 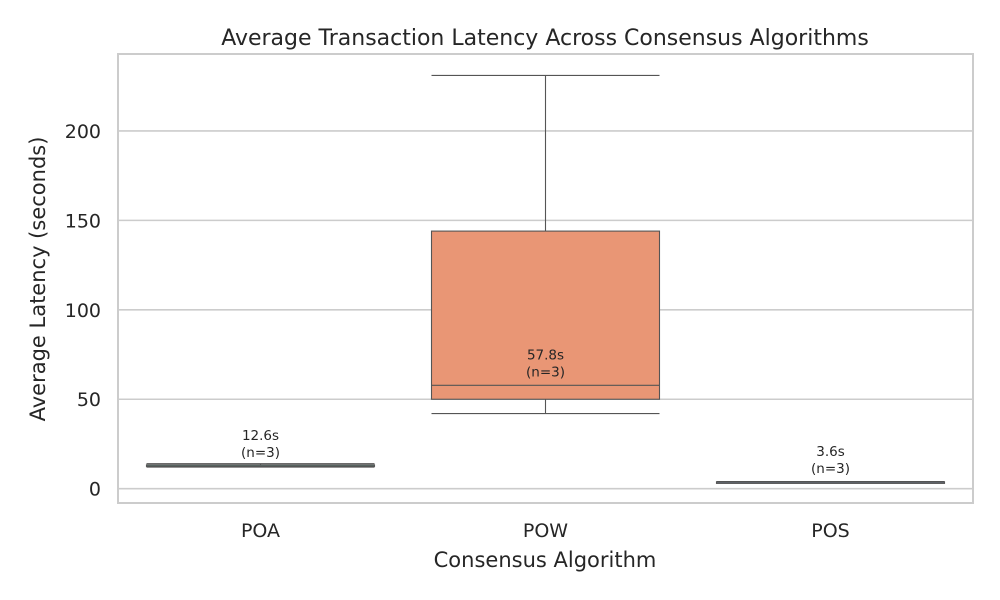 I want to click on box-pow, so click(x=545, y=315).